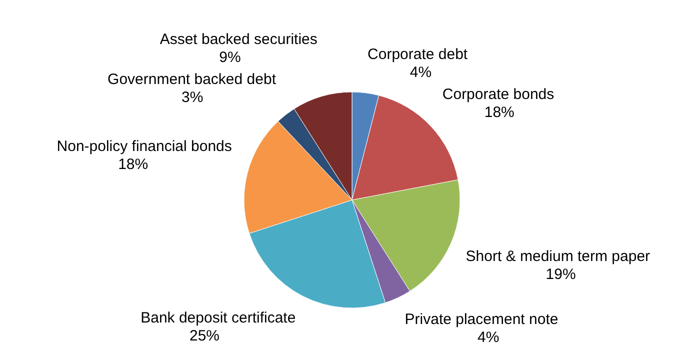 The height and width of the screenshot is (355, 700). What do you see at coordinates (193, 97) in the screenshot?
I see `data-label: 3%` at bounding box center [193, 97].